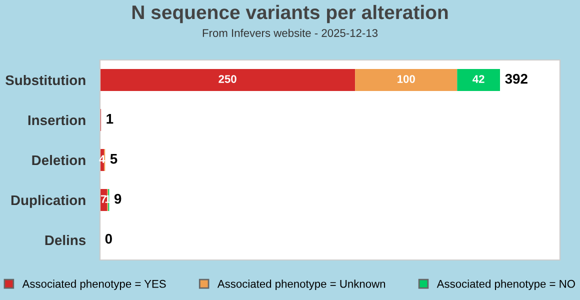  What do you see at coordinates (290, 14) in the screenshot?
I see `chart-title: N sequence variants per alteration` at bounding box center [290, 14].